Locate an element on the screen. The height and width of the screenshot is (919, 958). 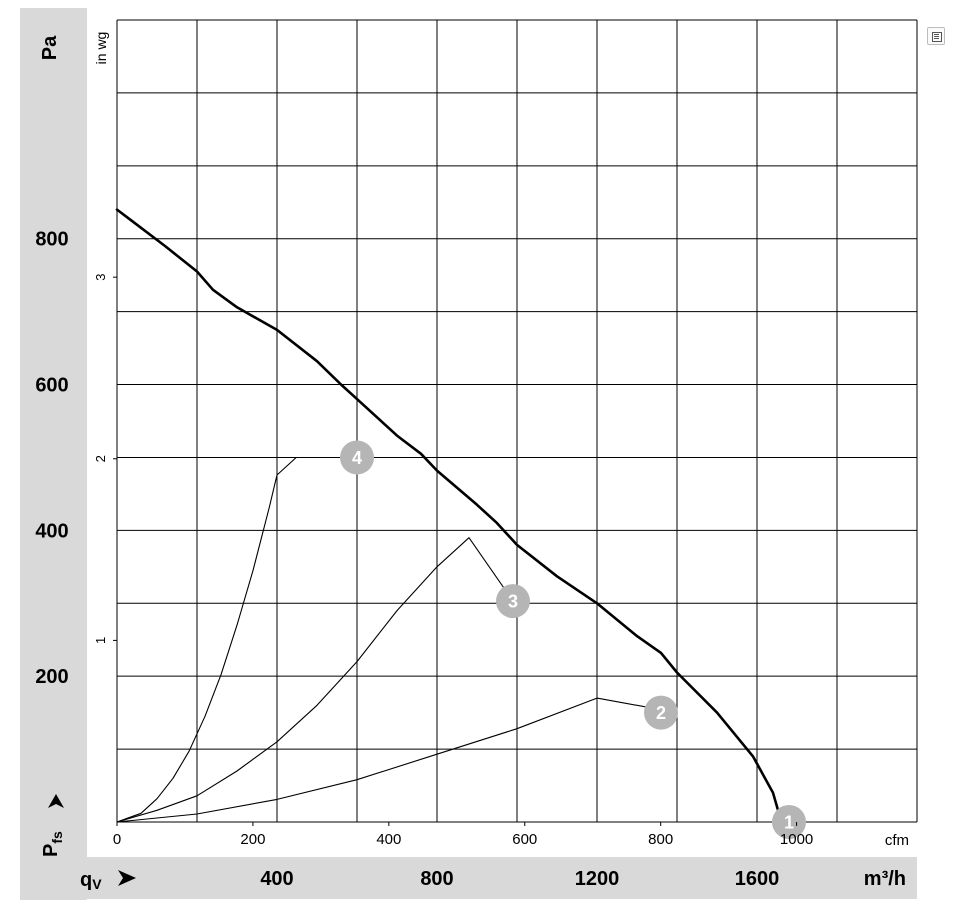
operating-point-label: 2 is located at coordinates (661, 713).